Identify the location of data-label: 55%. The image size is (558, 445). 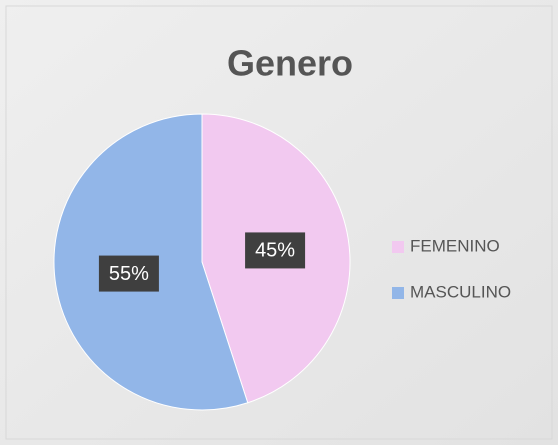
(129, 274).